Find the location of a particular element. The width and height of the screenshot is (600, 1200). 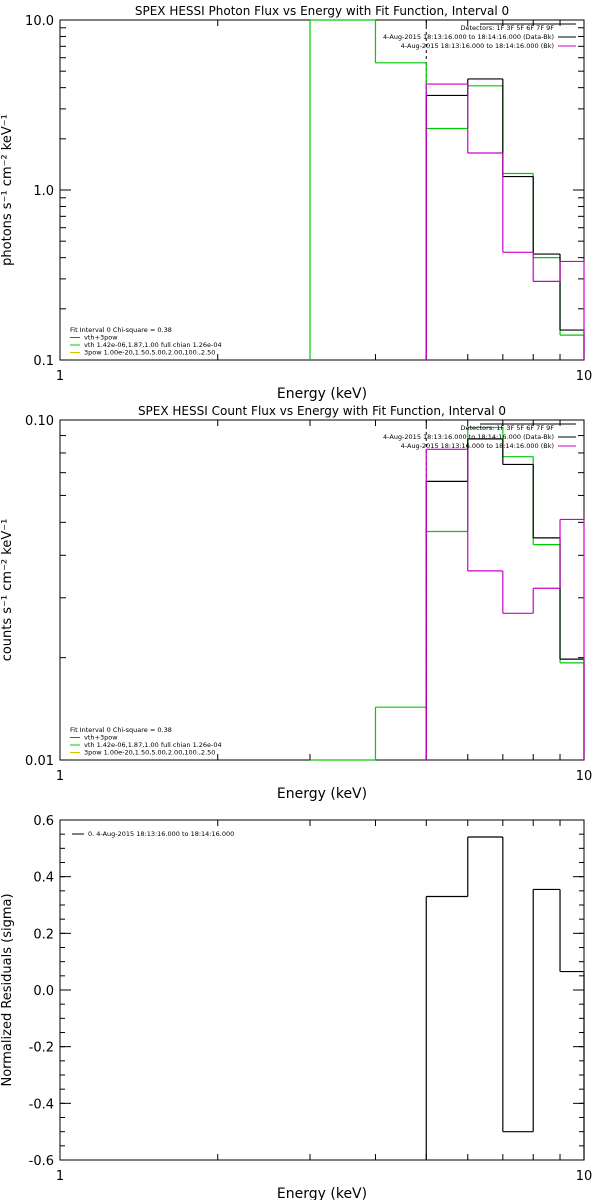

y-tick-label: 10.0 is located at coordinates (39, 21).